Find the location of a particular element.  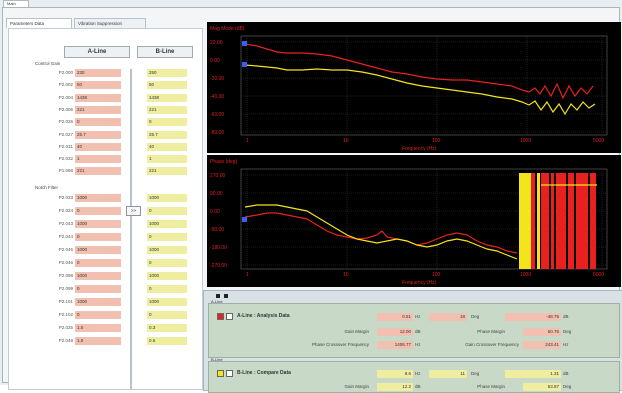

a-line-gain-margin-label: Gain Margin is located at coordinates (356, 331).